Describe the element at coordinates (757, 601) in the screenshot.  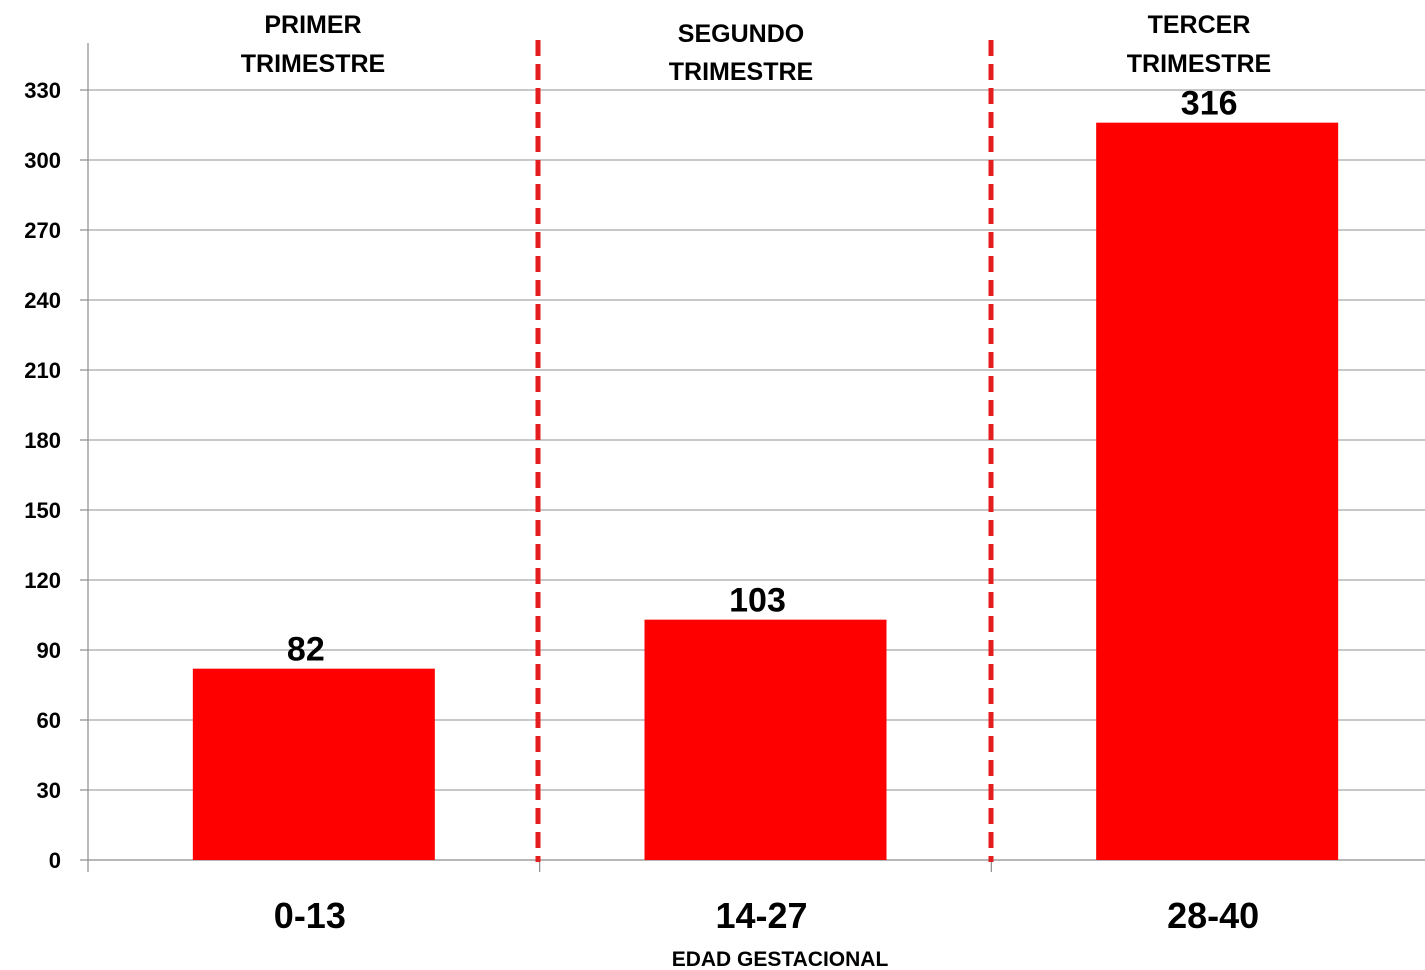
I see `value-label: 103` at that location.